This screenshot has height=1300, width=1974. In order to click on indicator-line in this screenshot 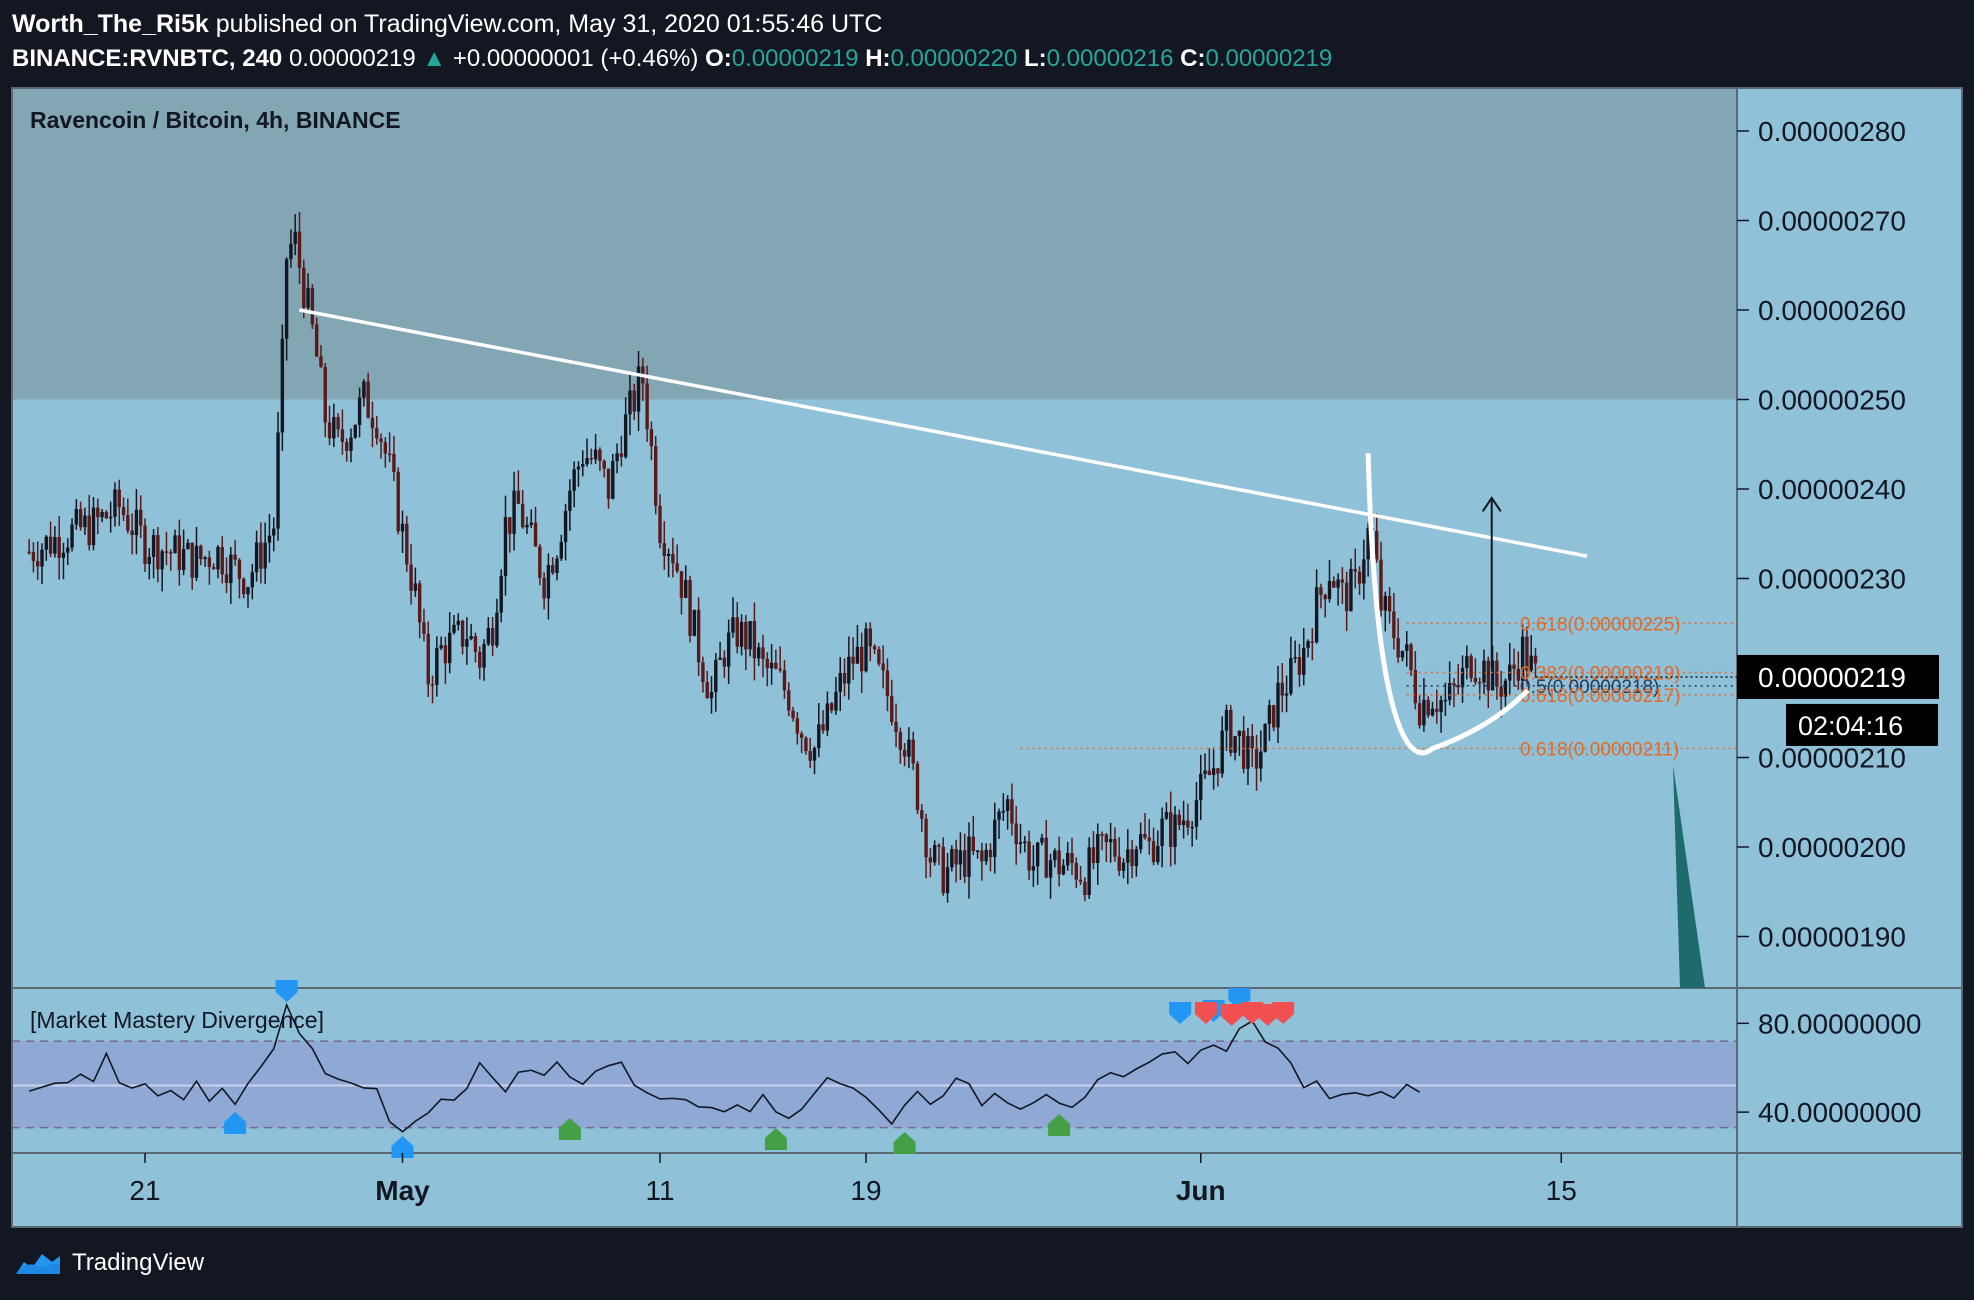, I will do `click(724, 1067)`.